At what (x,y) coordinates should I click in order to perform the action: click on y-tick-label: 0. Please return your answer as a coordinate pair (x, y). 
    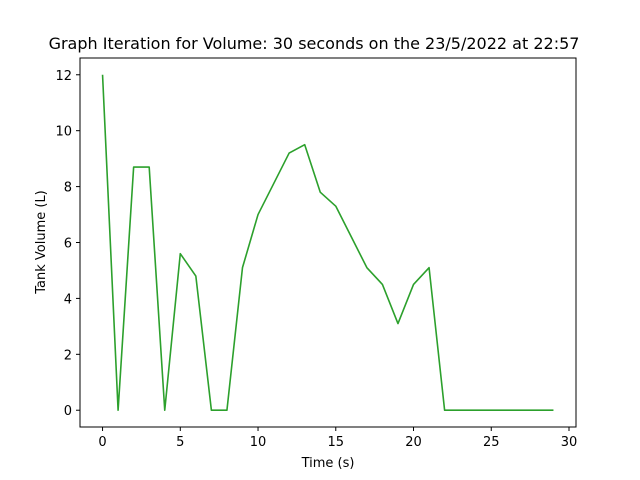
    Looking at the image, I should click on (68, 411).